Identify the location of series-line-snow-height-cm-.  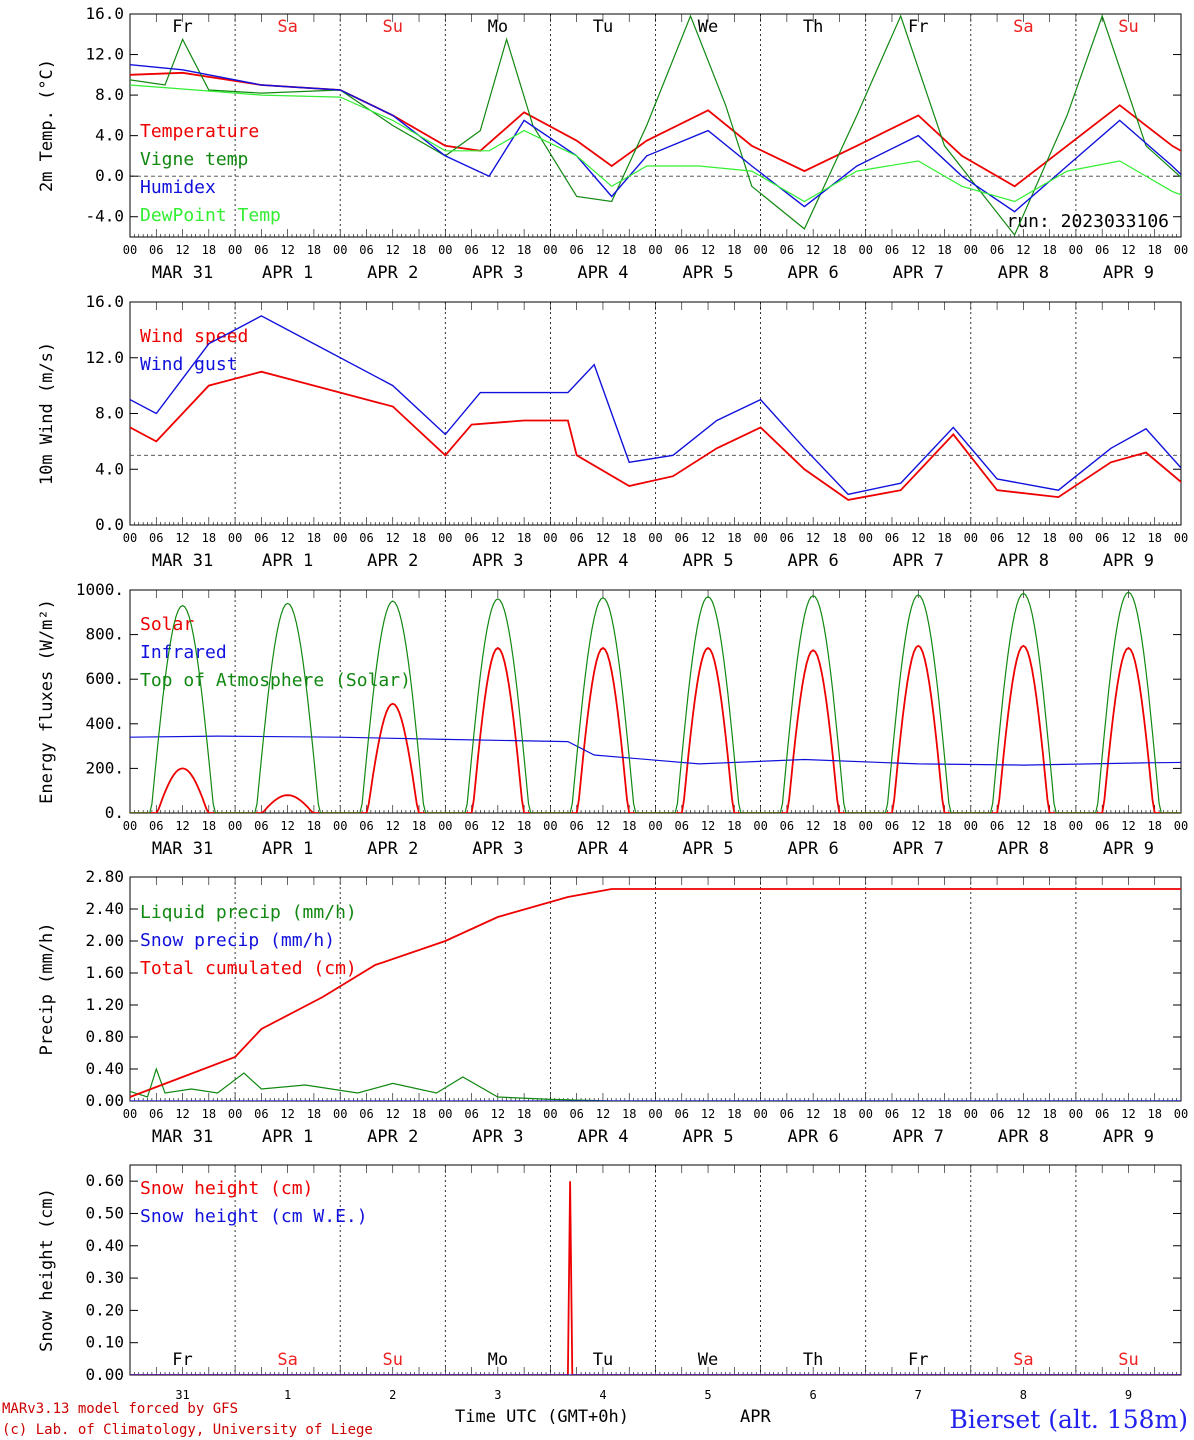
(655, 1278).